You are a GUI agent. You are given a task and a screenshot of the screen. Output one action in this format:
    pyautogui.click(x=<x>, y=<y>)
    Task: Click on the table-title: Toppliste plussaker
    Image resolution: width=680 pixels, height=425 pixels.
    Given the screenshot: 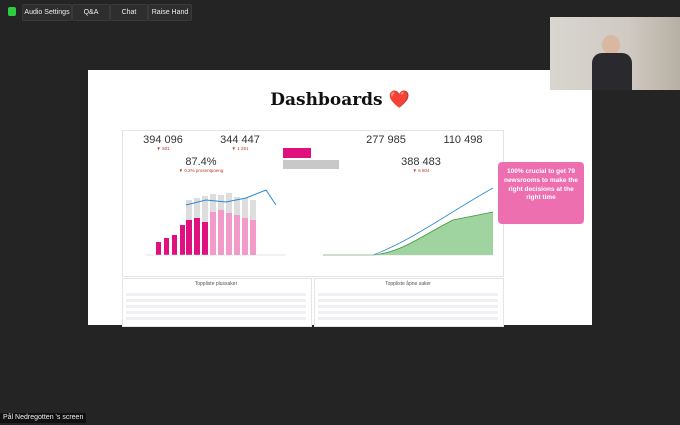 What is the action you would take?
    pyautogui.click(x=216, y=284)
    